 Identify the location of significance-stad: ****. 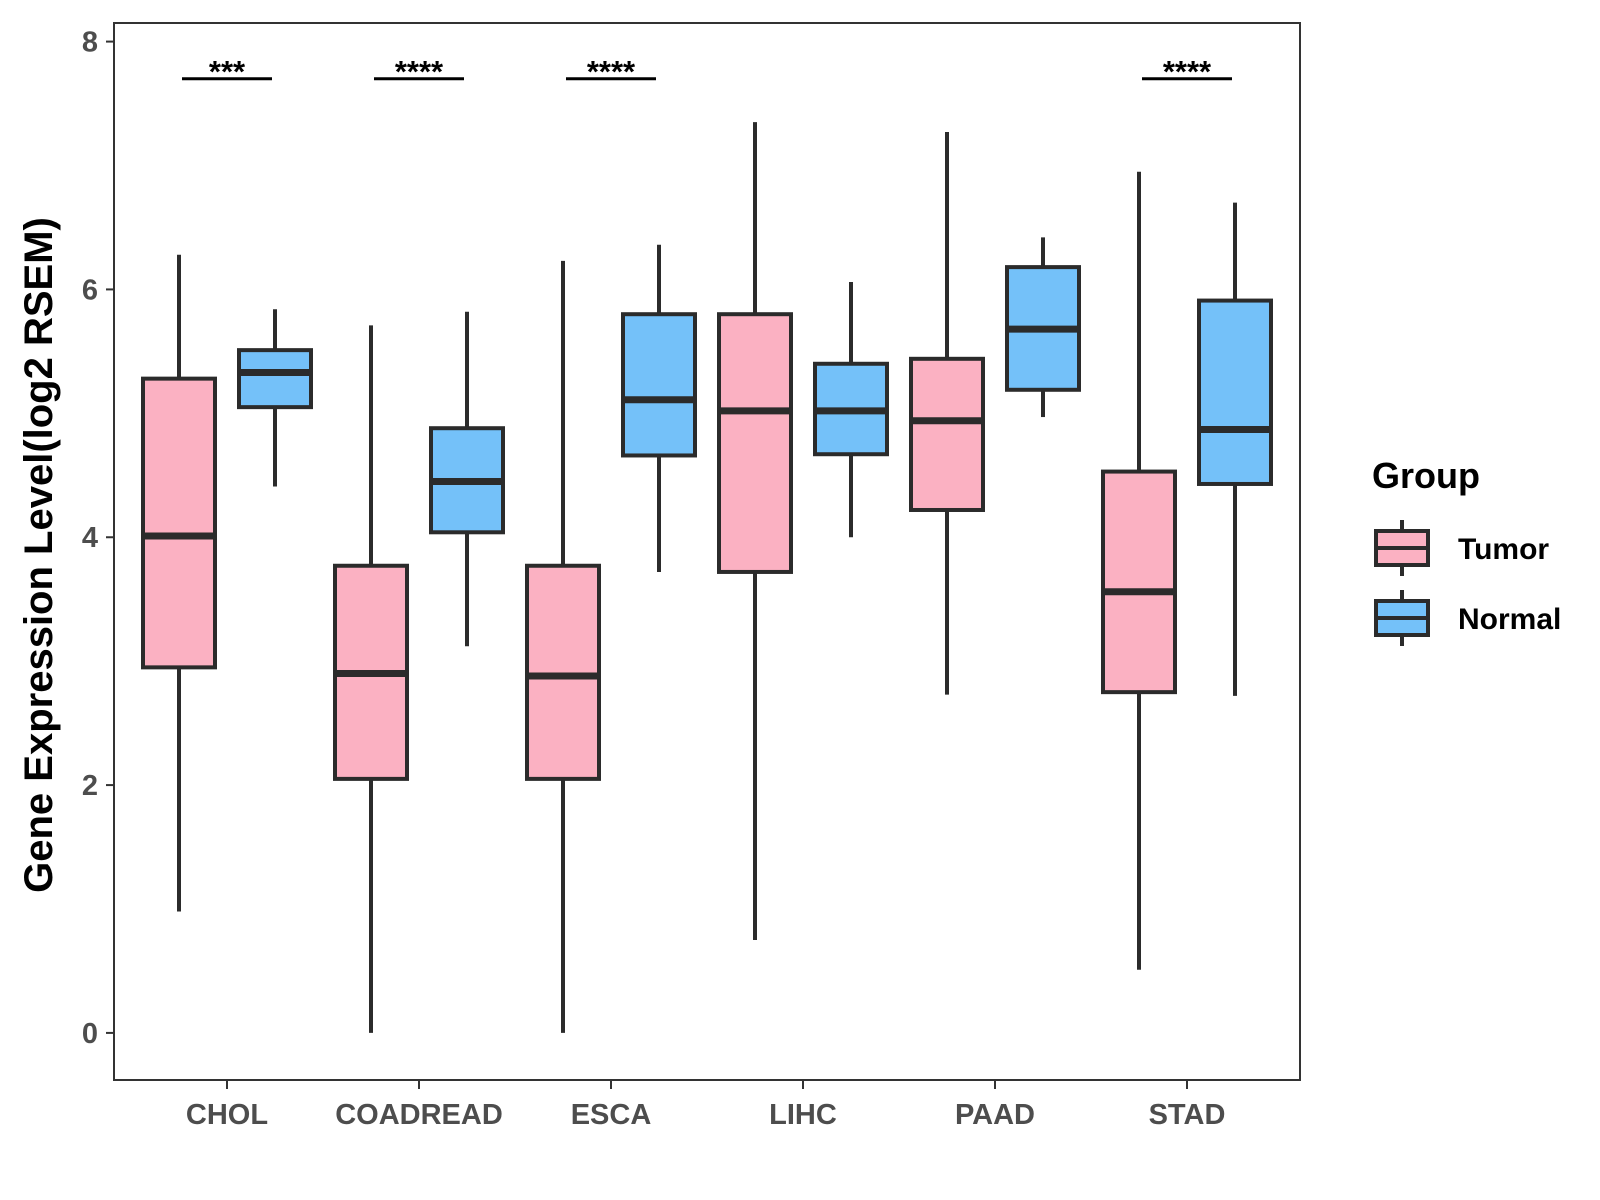
(1187, 71).